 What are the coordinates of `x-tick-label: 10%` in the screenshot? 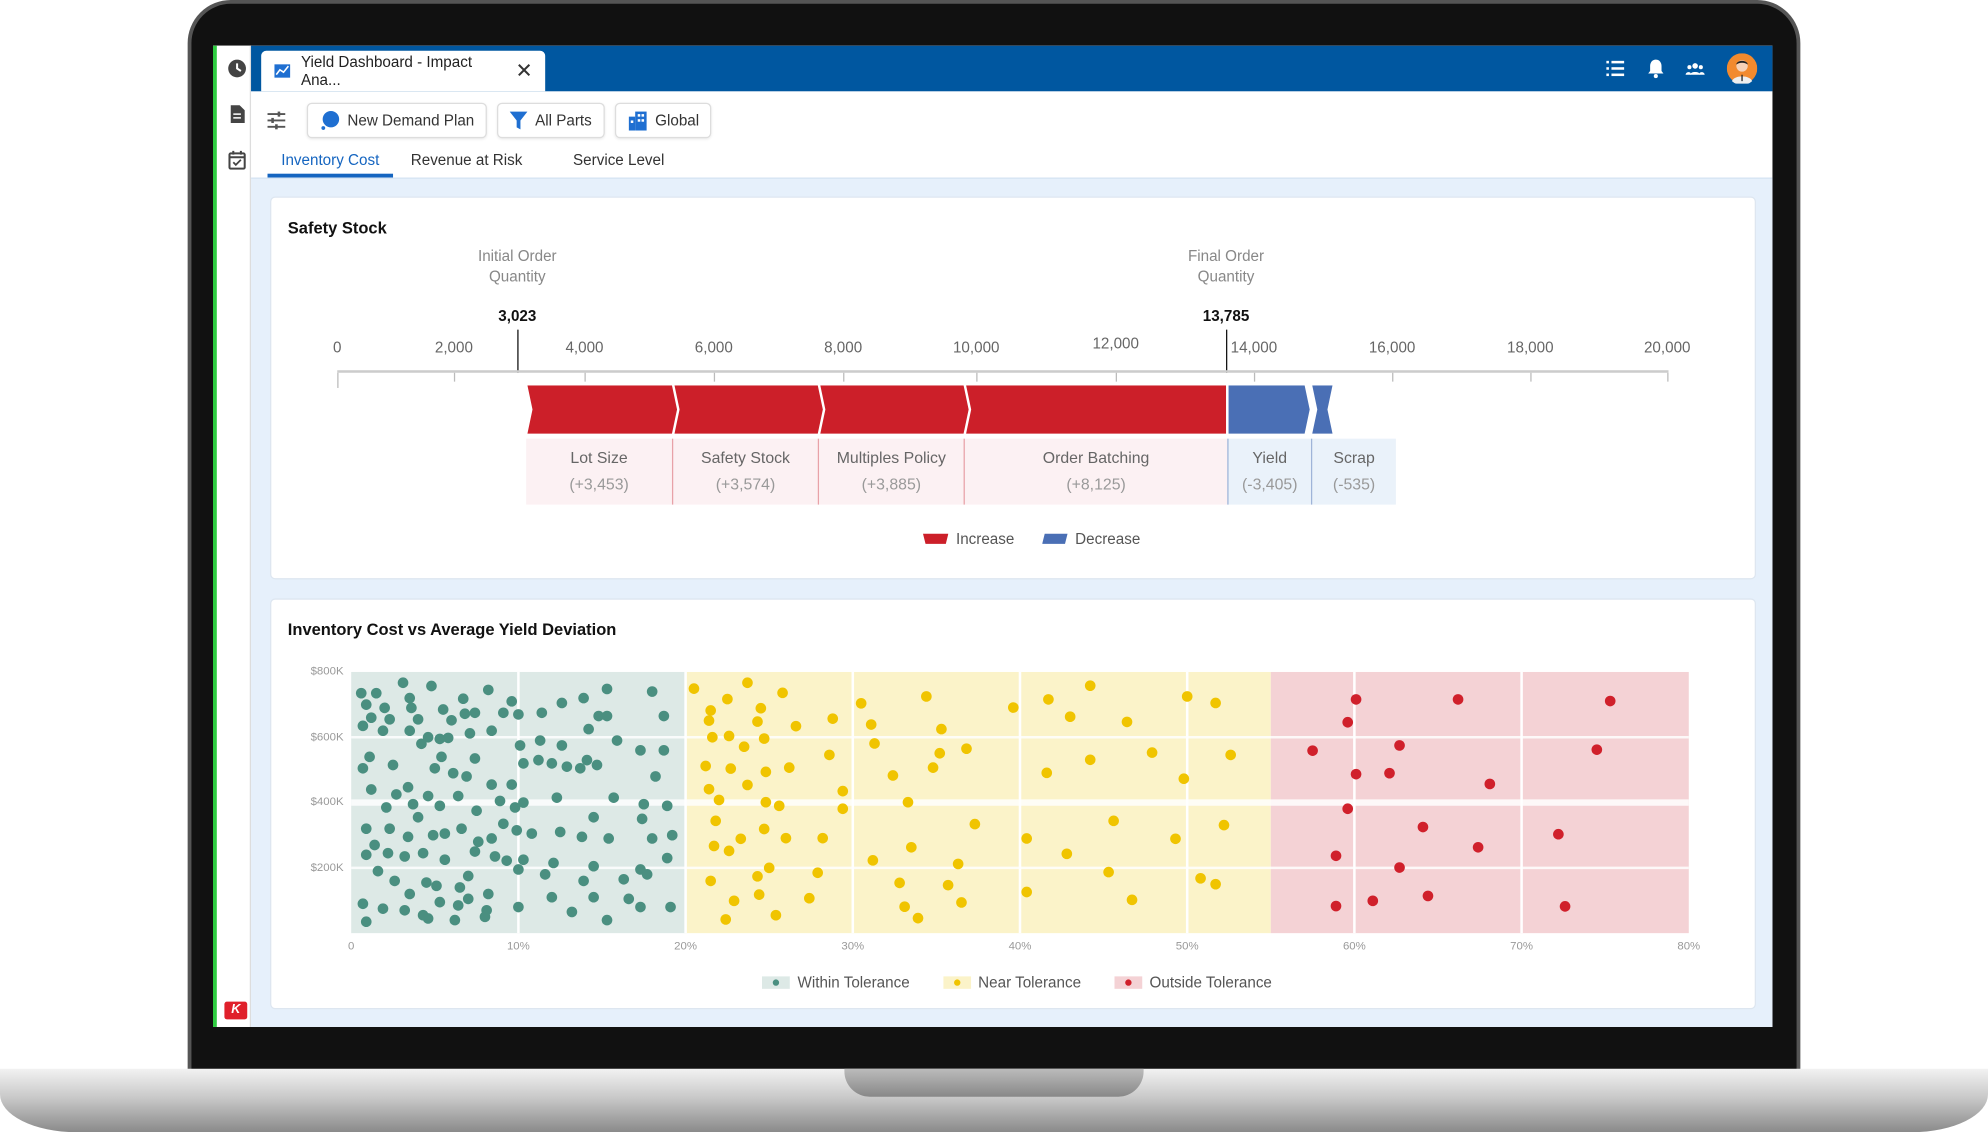 It's located at (518, 946).